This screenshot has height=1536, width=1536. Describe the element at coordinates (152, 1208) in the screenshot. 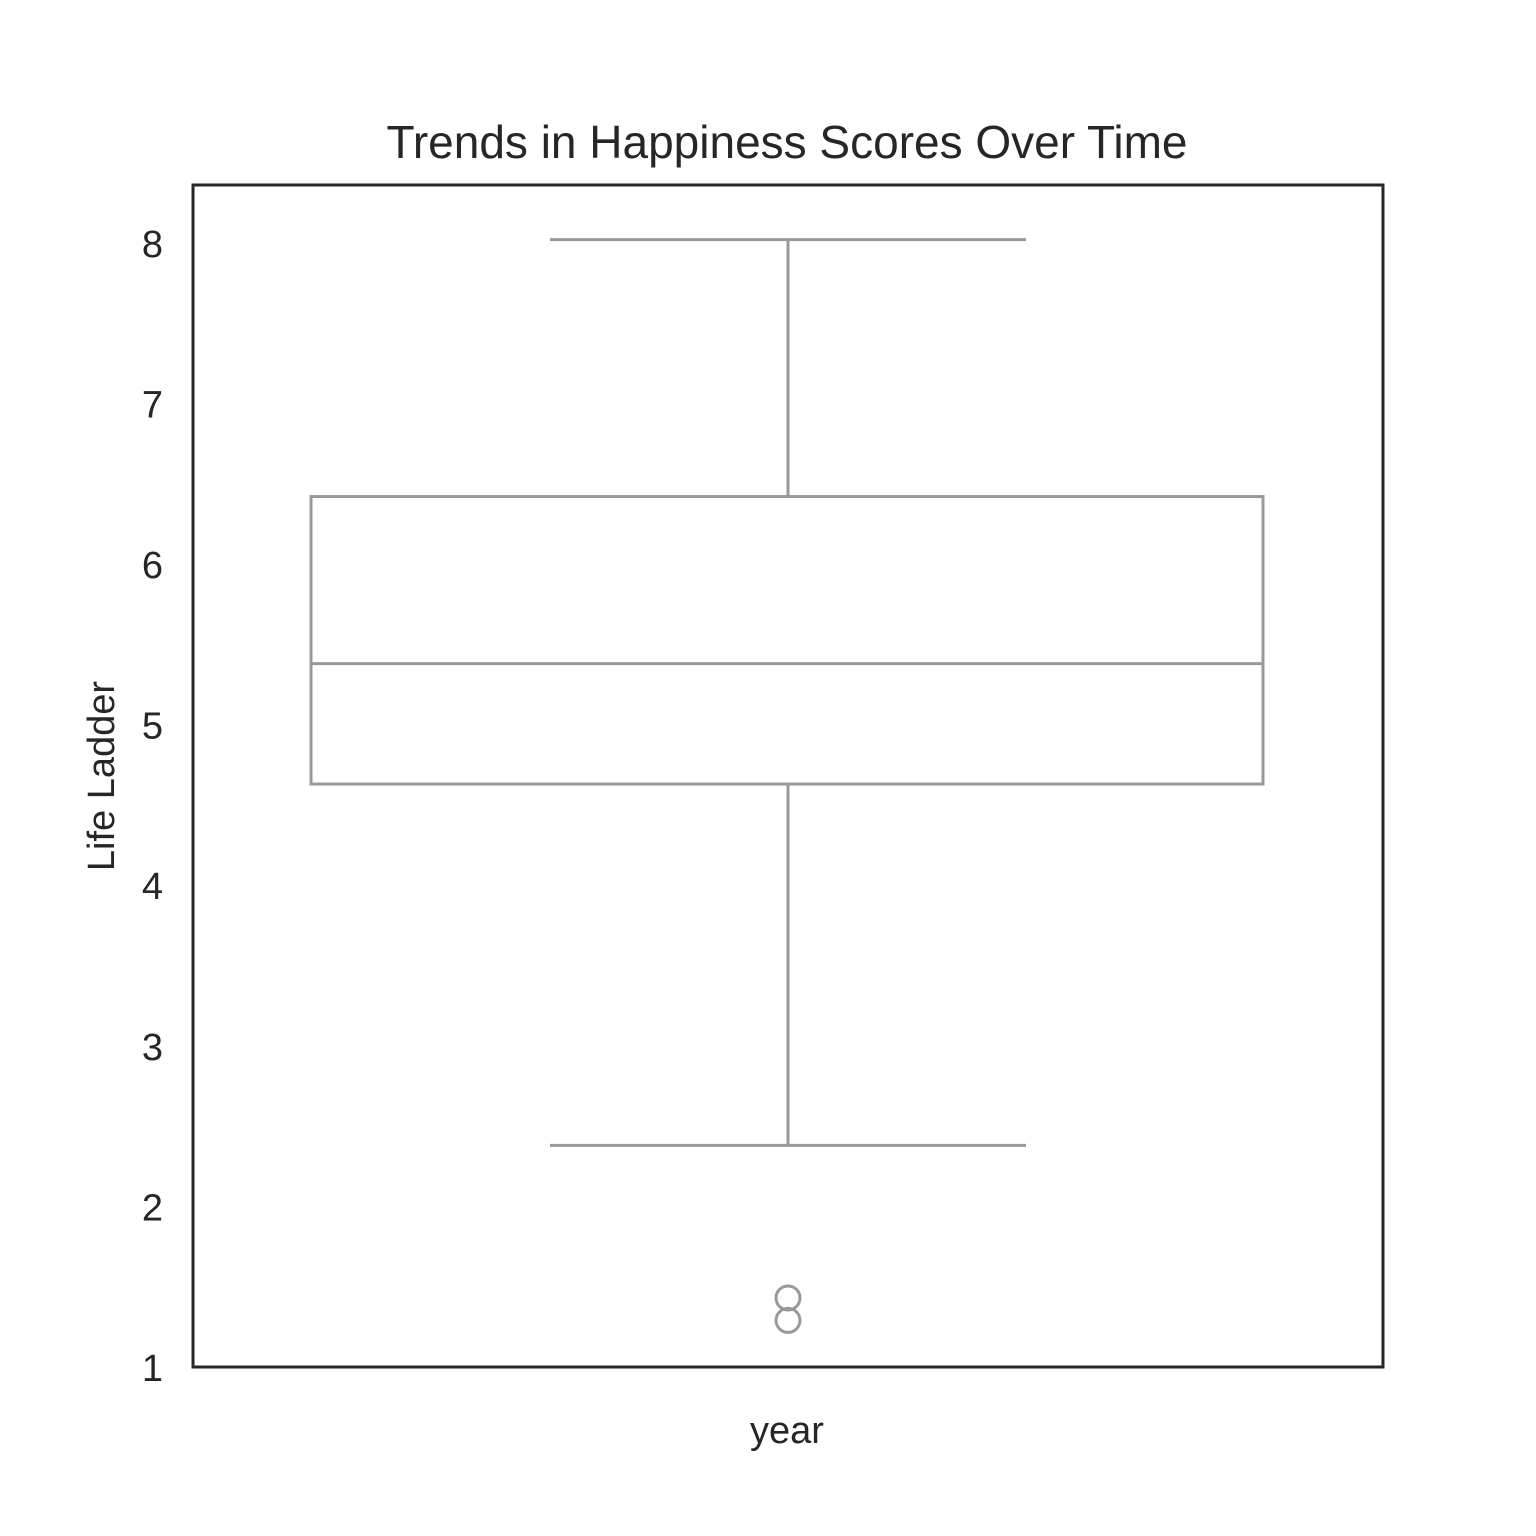

I see `y-tick-label: 2` at that location.